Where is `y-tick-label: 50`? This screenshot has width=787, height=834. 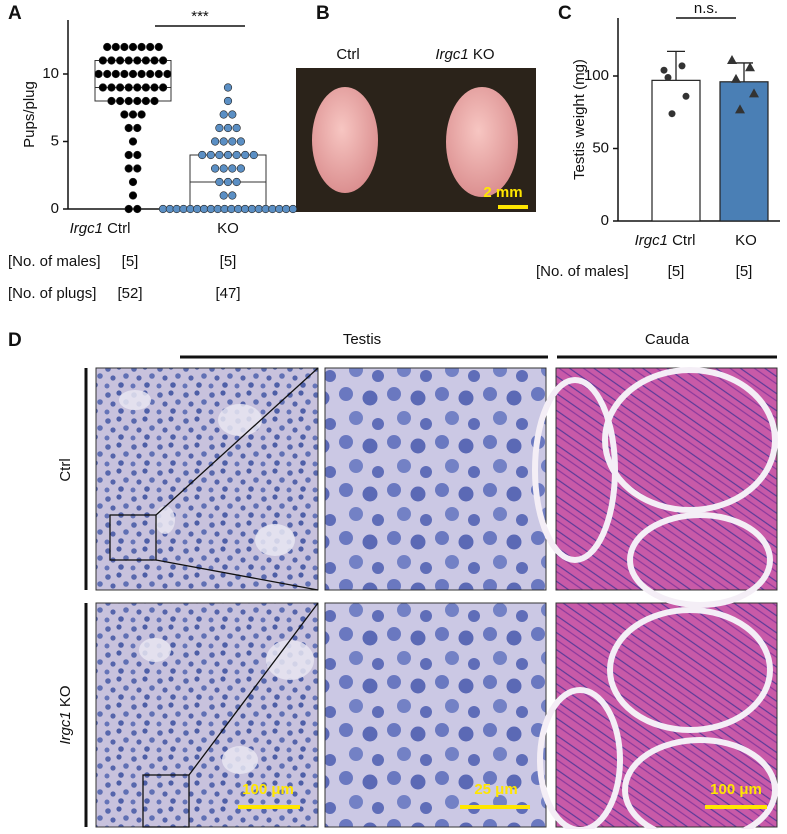
y-tick-label: 50 is located at coordinates (600, 147).